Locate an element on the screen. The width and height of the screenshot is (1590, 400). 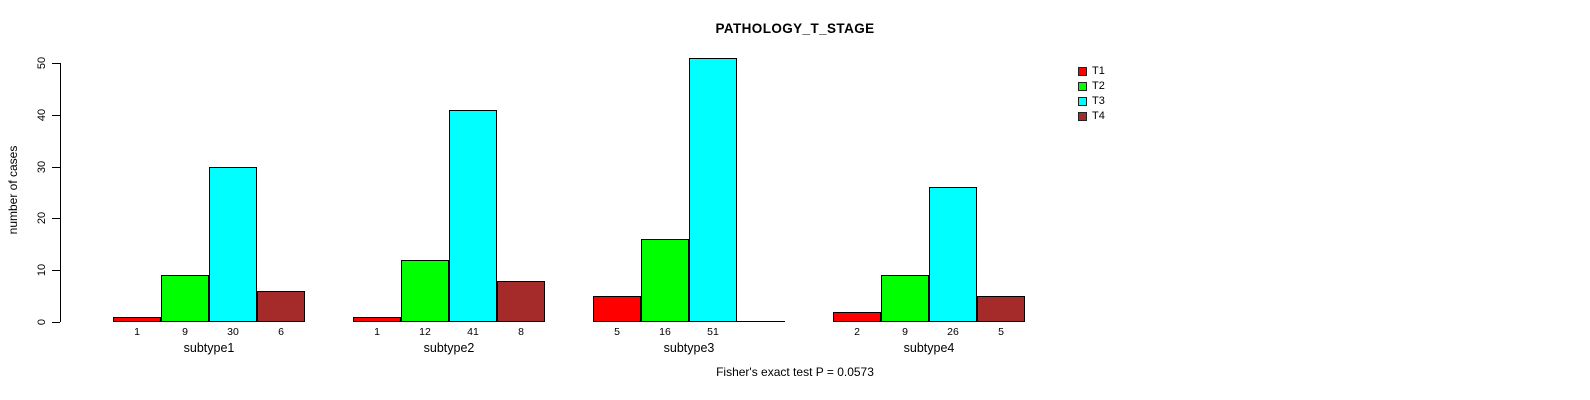
legend-swatch-T2 is located at coordinates (1082, 86).